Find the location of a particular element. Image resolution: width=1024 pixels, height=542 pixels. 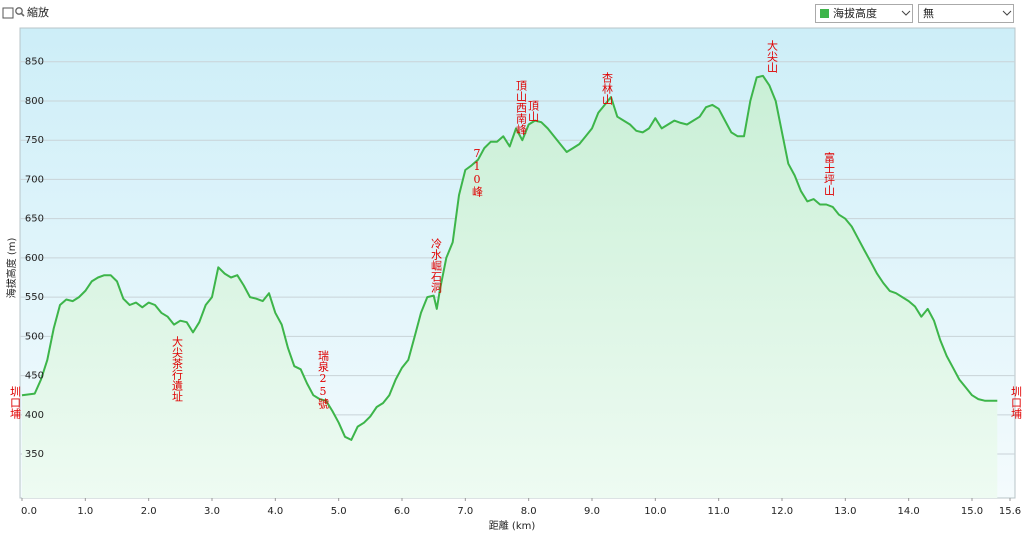

x-tick-label: 5.0 is located at coordinates (339, 511).